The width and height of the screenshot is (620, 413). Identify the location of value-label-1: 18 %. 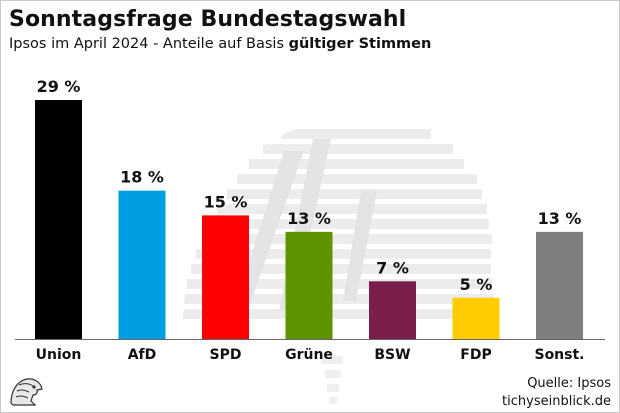
(142, 177).